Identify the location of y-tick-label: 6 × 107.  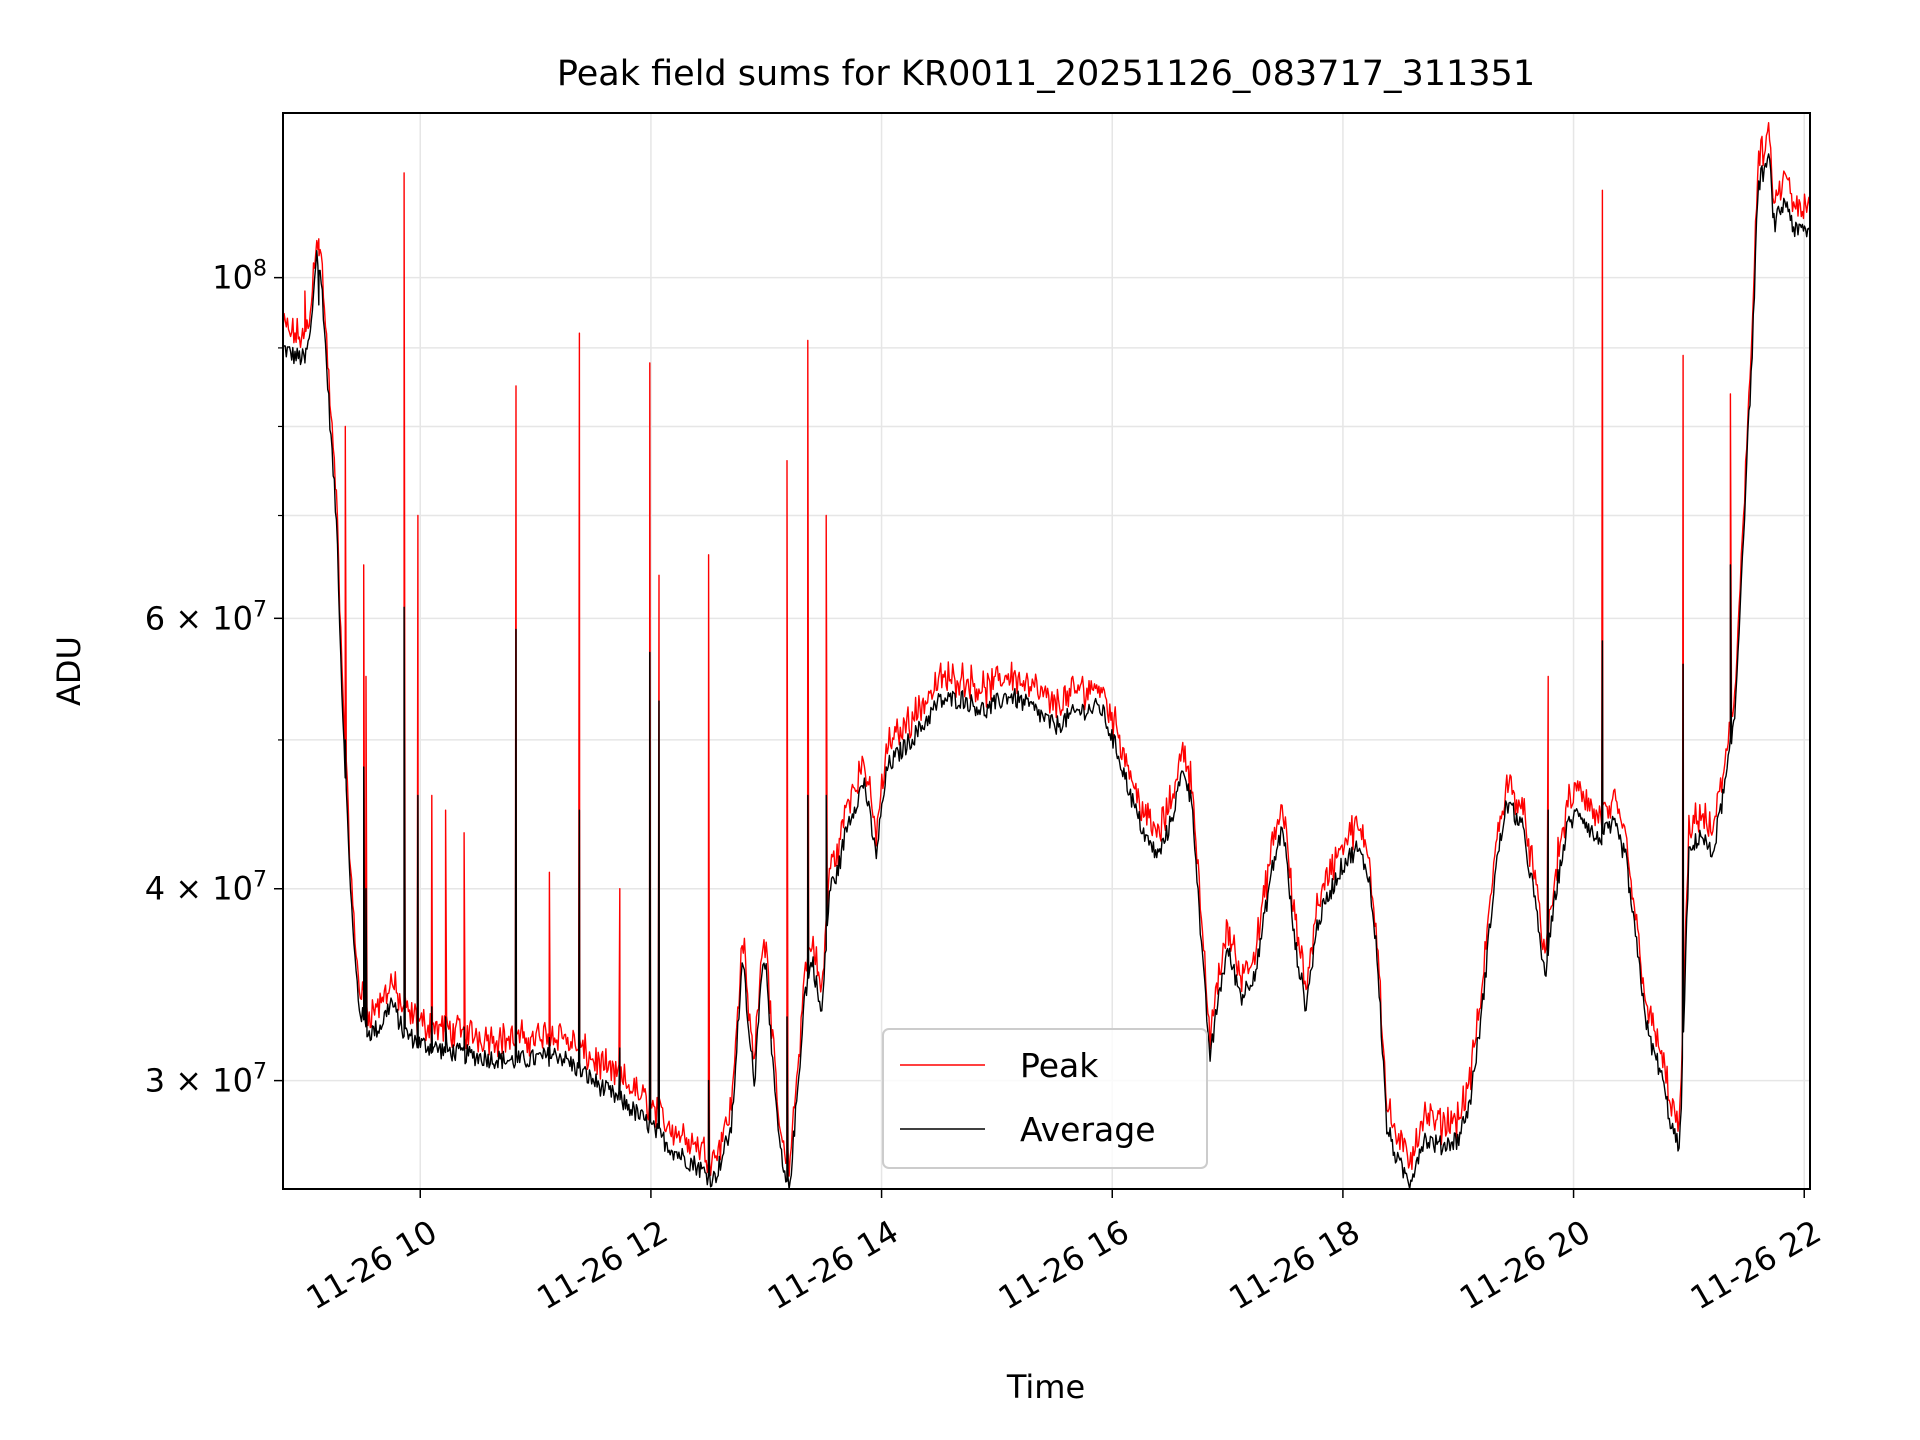
(206, 617).